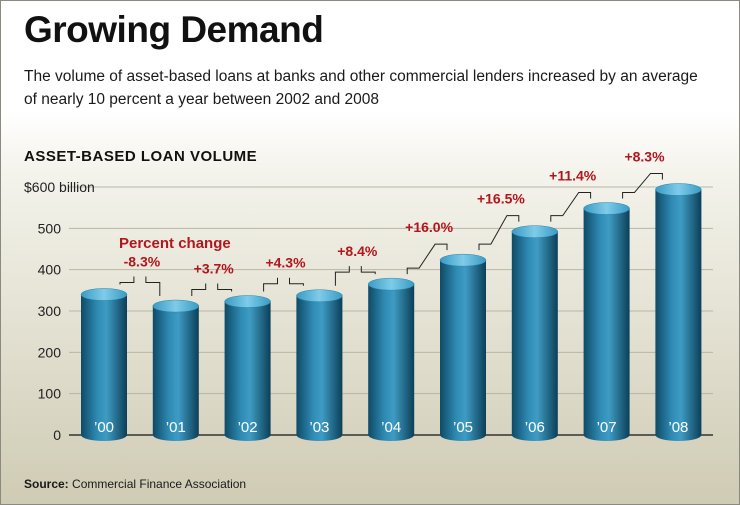  What do you see at coordinates (142, 261) in the screenshot?
I see `percent-change-label: -8.3%` at bounding box center [142, 261].